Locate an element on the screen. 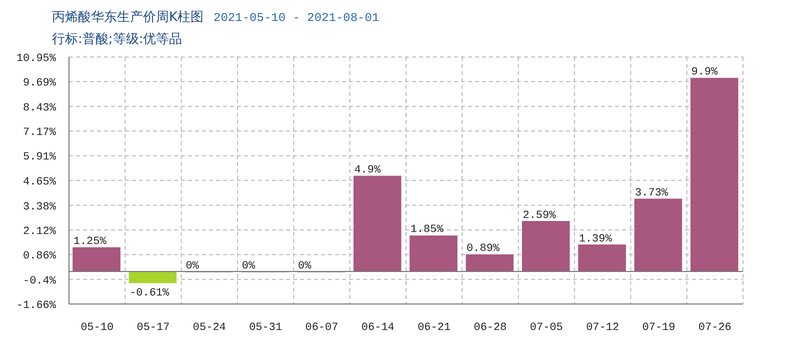 This screenshot has height=342, width=800. y-tick-label: 5.91% is located at coordinates (39, 158).